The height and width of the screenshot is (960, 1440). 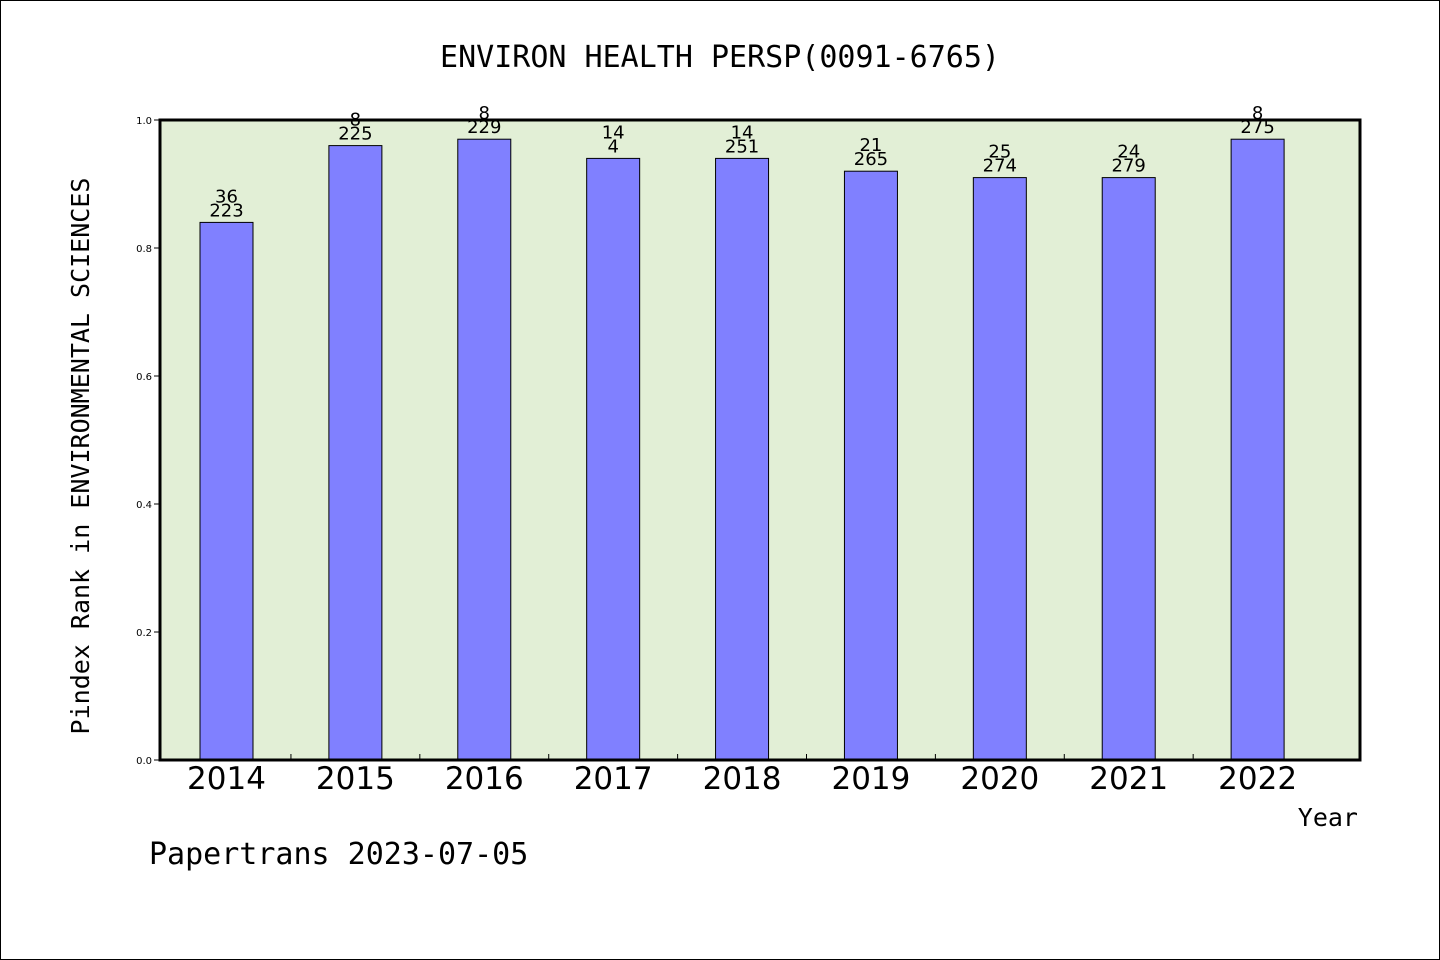 What do you see at coordinates (613, 459) in the screenshot?
I see `bar-2017` at bounding box center [613, 459].